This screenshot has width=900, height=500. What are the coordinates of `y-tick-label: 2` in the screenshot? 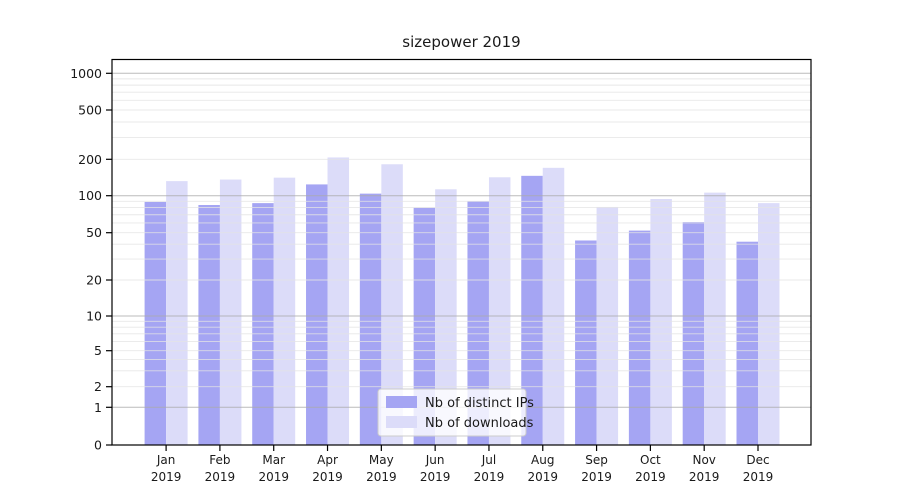 It's located at (98, 386).